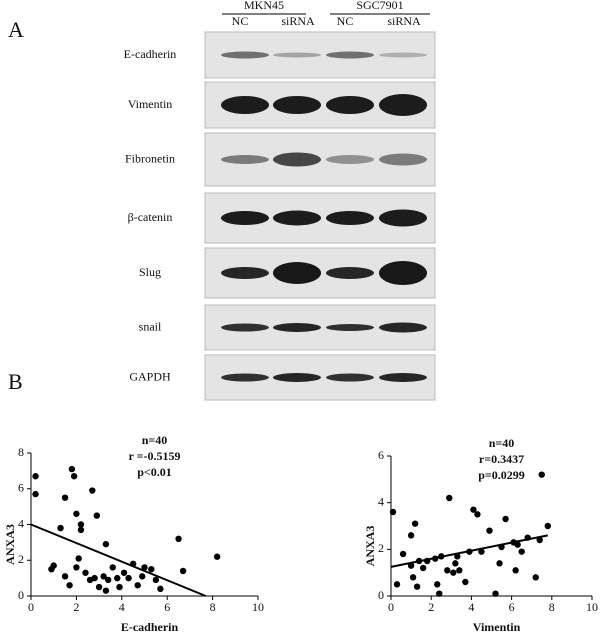 The height and width of the screenshot is (640, 600). I want to click on lane-label: siRNA, so click(404, 21).